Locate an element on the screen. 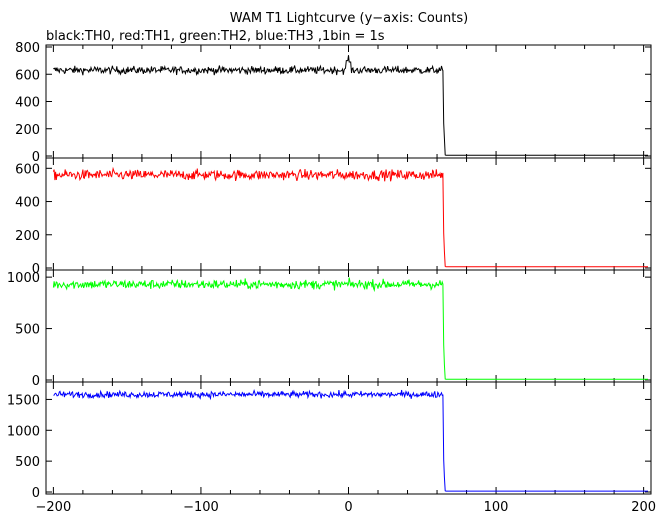  chart-title: WAM T1 Lightcurve (y−axis: Counts) is located at coordinates (349, 18).